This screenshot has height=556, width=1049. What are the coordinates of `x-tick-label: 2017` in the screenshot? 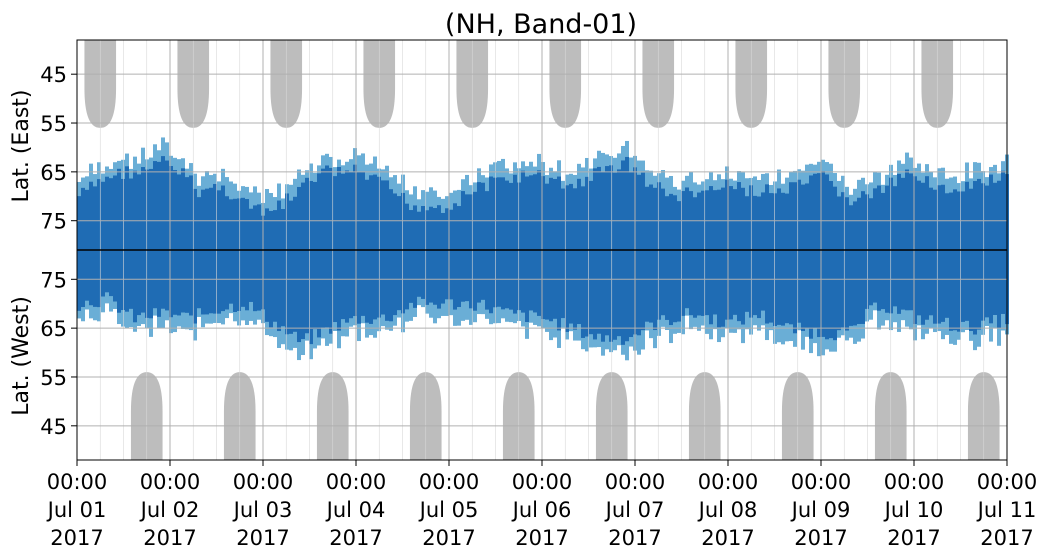 It's located at (913, 538).